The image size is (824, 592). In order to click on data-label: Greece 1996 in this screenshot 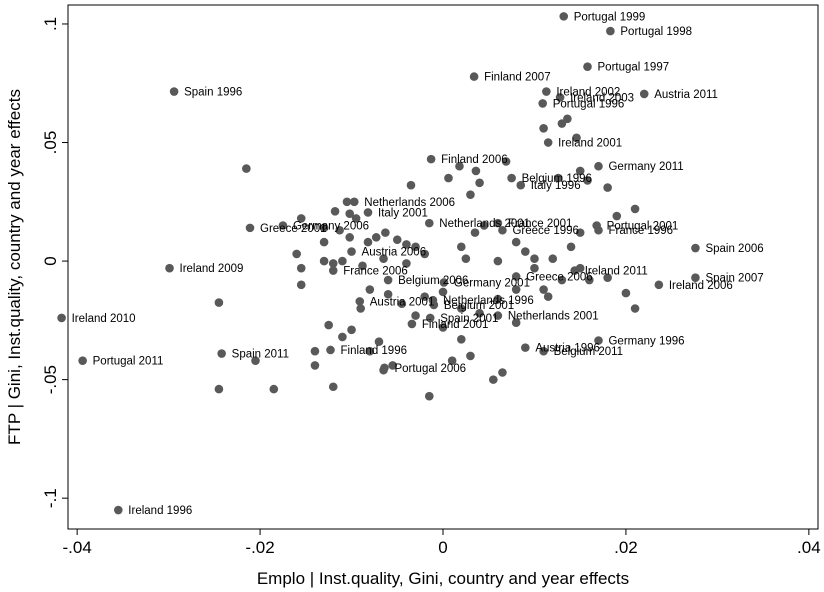, I will do `click(545, 231)`.